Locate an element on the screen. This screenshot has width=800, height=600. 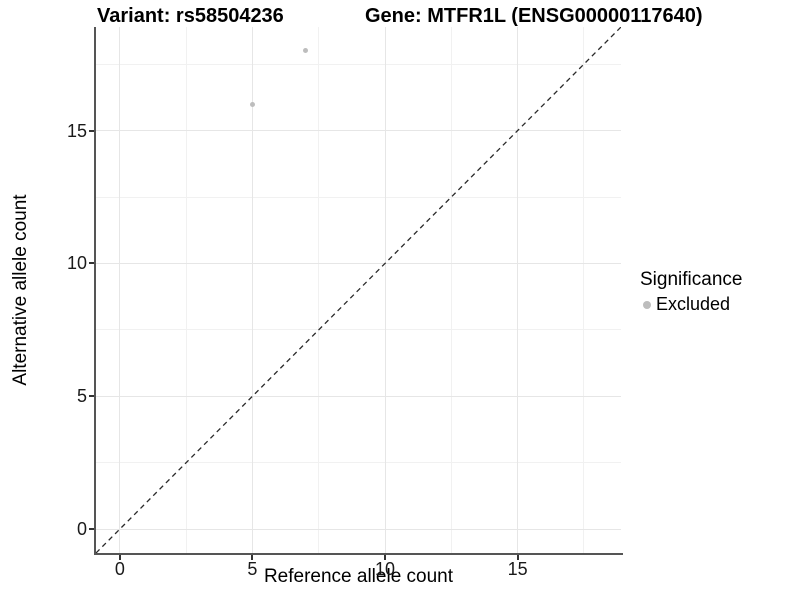
y-tick-label: 15 is located at coordinates (76, 130).